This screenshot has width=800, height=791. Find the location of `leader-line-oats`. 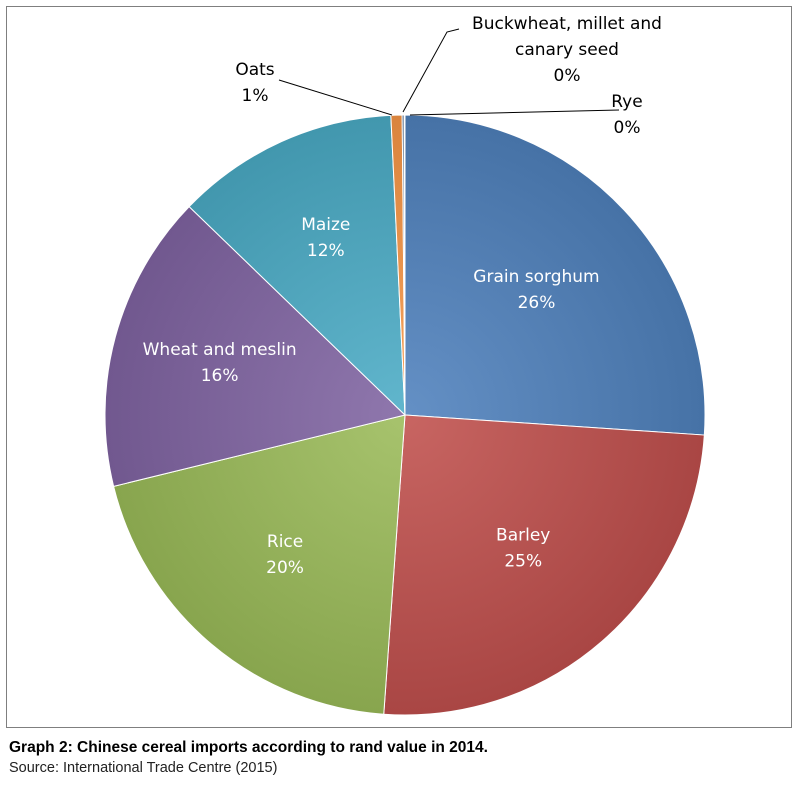

leader-line-oats is located at coordinates (335, 97).